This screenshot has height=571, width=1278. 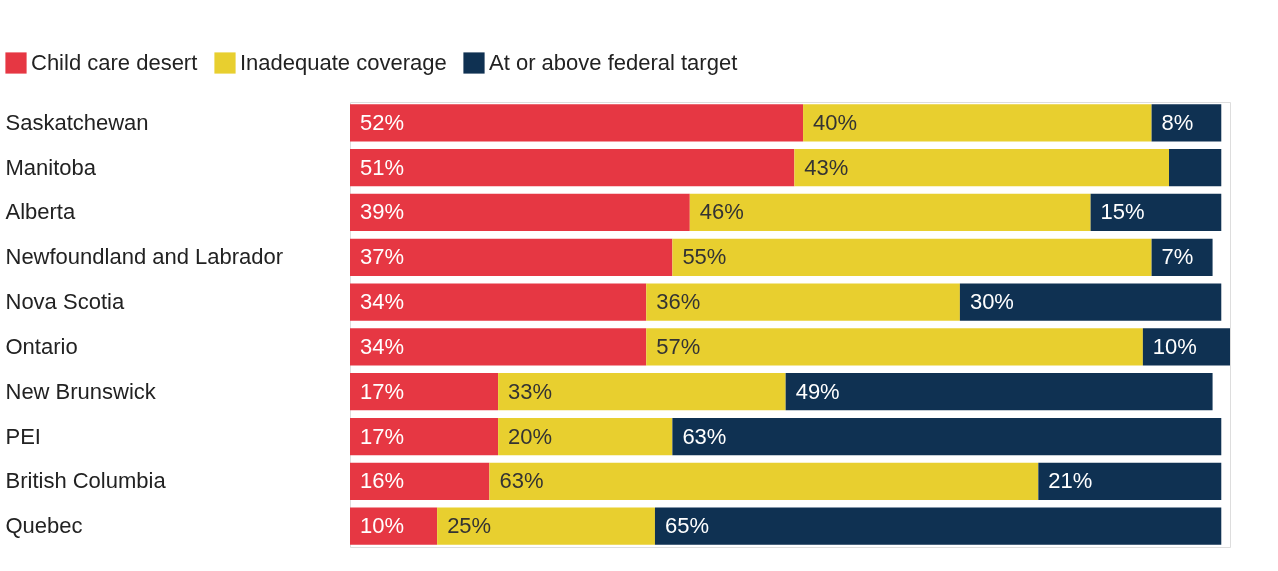 What do you see at coordinates (678, 346) in the screenshot?
I see `data-label: 57%` at bounding box center [678, 346].